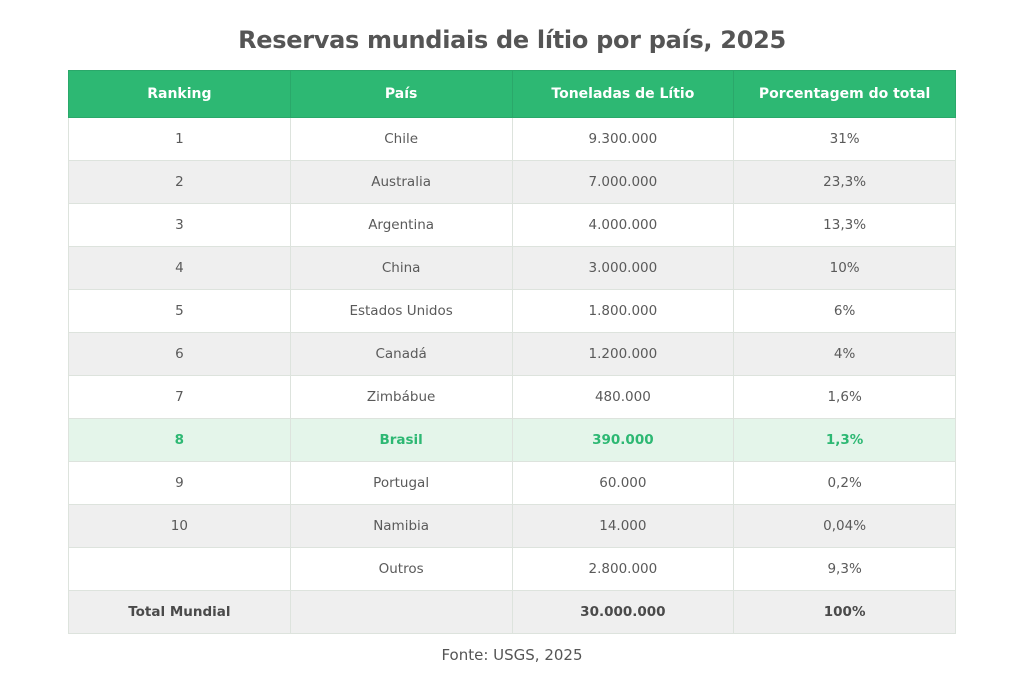 The image size is (1024, 683). I want to click on country-cell: China, so click(401, 268).